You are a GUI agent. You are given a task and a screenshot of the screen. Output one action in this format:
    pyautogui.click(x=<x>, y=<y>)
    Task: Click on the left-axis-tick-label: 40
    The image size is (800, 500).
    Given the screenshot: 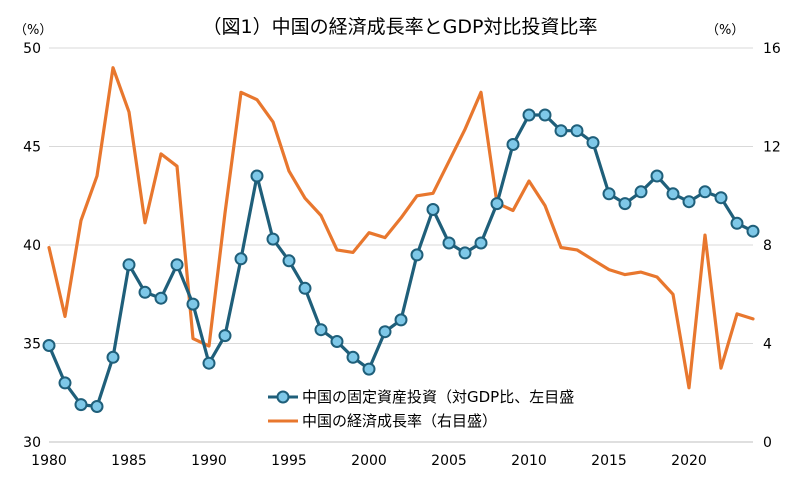 What is the action you would take?
    pyautogui.click(x=32, y=246)
    